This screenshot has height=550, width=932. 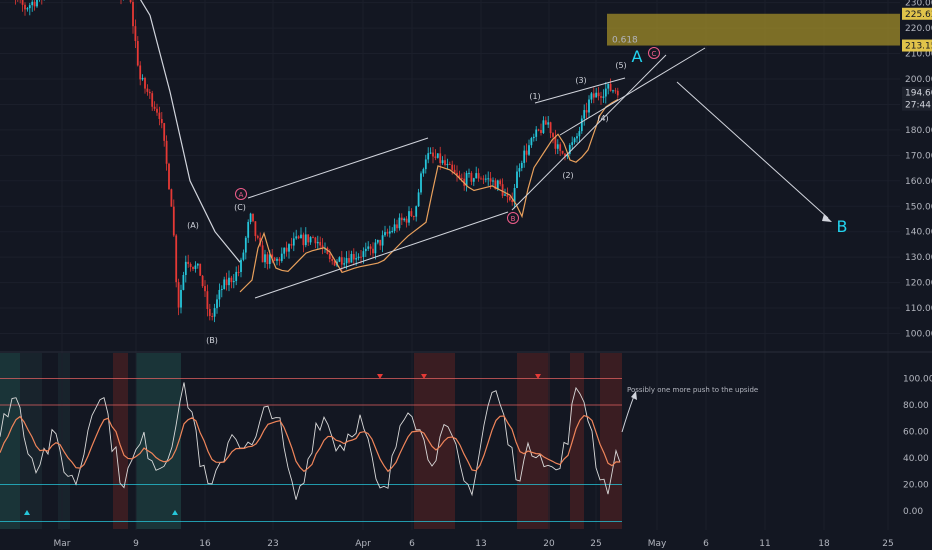 I want to click on price-tick-3: 200.00, so click(x=918, y=80).